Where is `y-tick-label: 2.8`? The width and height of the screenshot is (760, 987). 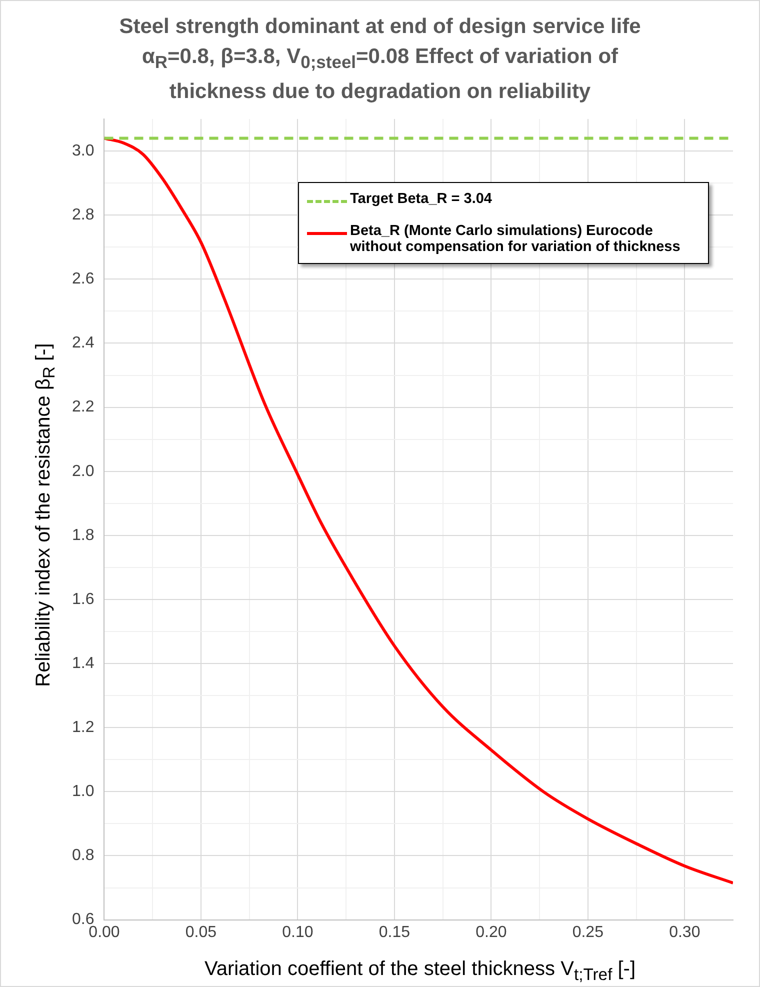 y-tick-label: 2.8 is located at coordinates (83, 215).